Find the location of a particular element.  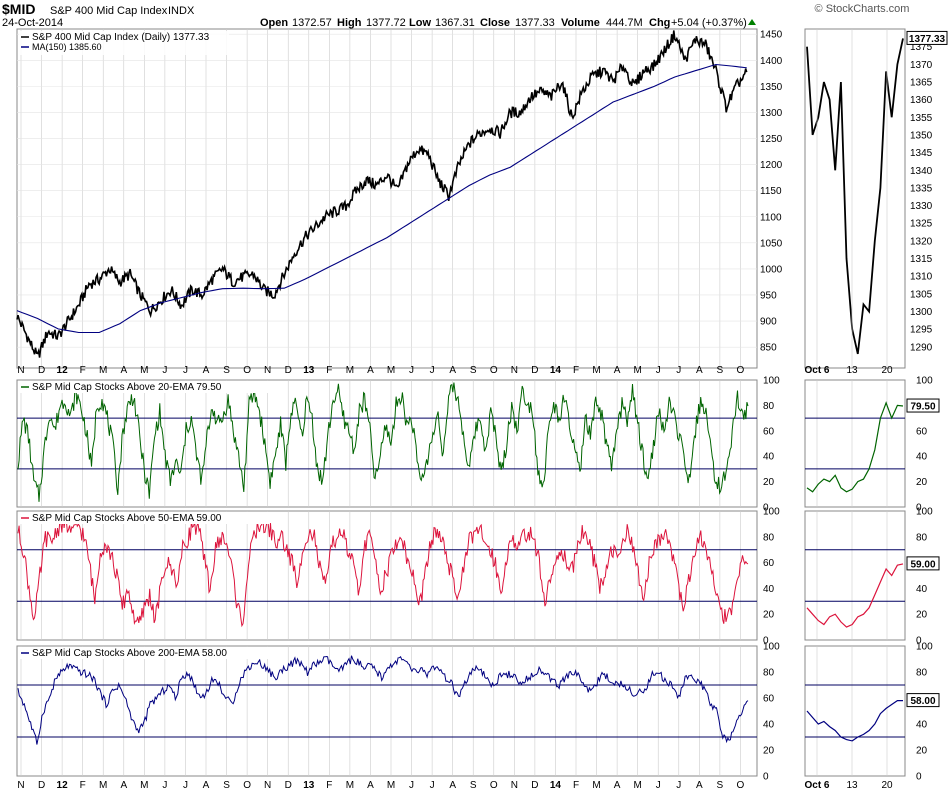

ema50-tick-label: 60 is located at coordinates (769, 563).